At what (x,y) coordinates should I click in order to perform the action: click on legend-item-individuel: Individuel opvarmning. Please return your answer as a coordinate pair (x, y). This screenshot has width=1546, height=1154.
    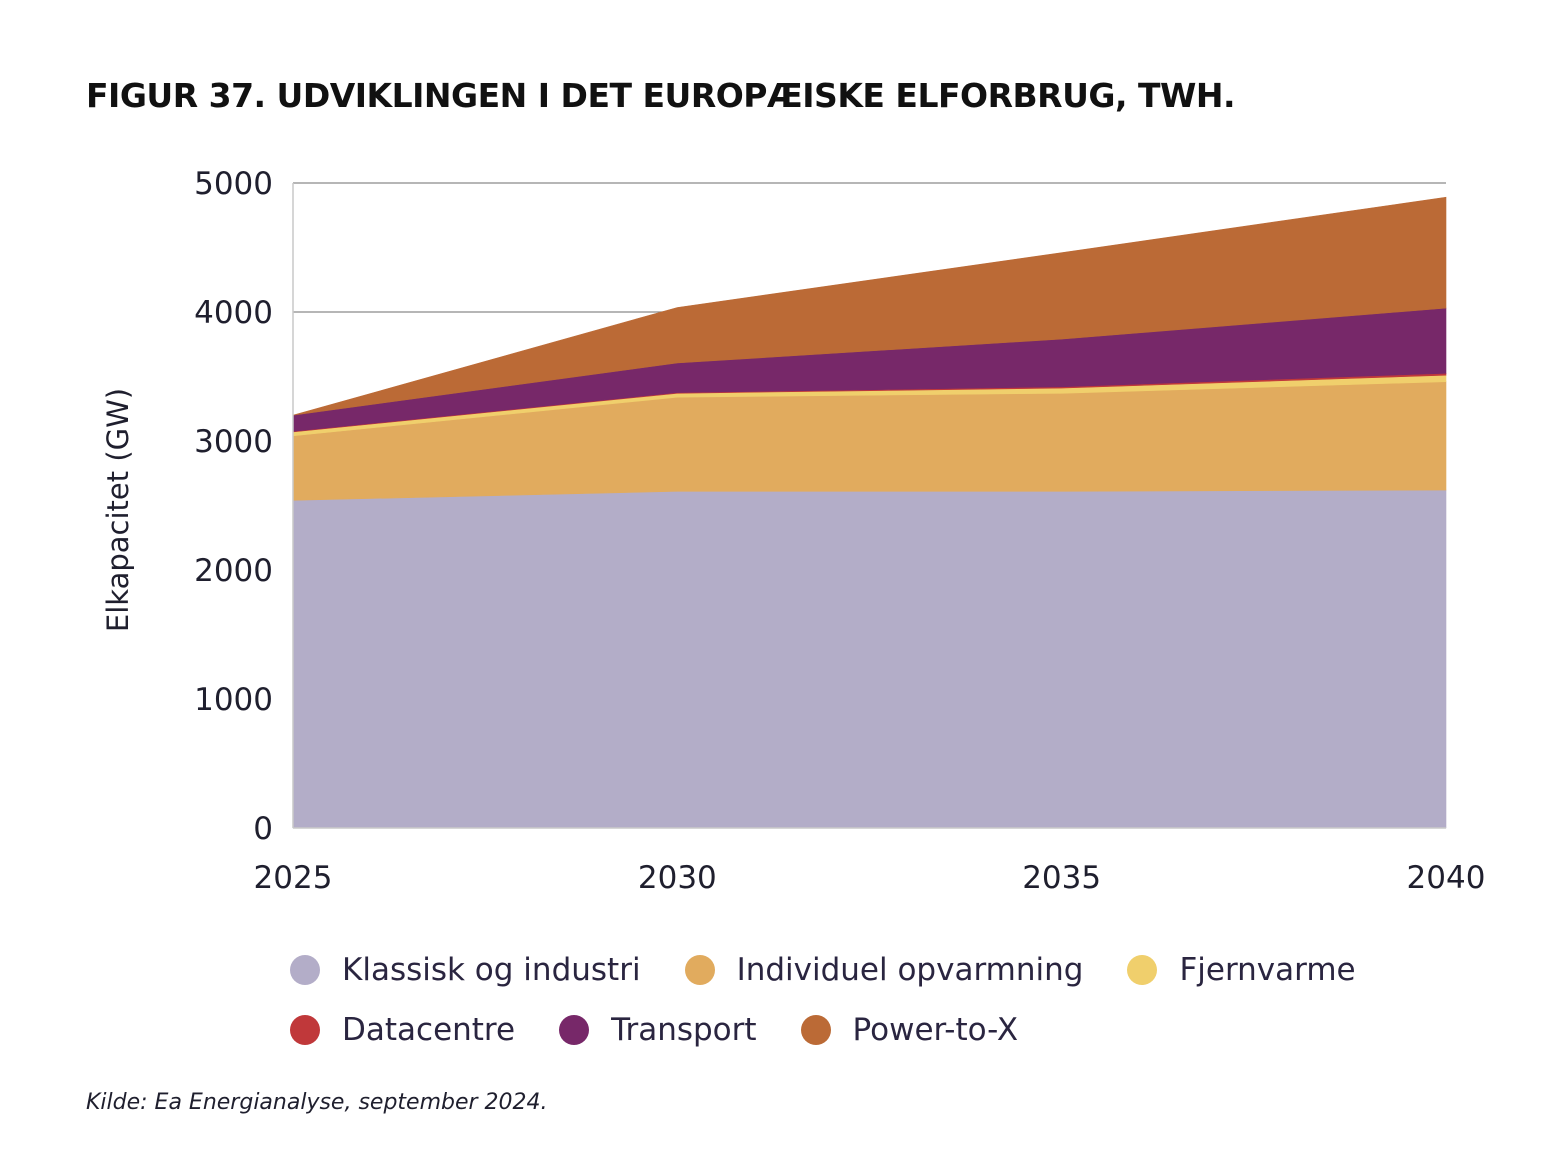
    Looking at the image, I should click on (884, 970).